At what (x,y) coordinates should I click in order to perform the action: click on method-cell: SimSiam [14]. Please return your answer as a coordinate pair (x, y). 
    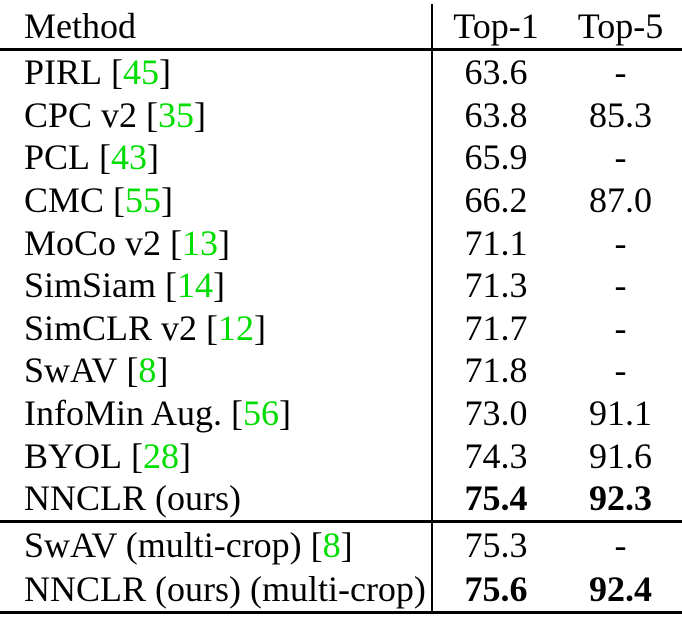
    Looking at the image, I should click on (215, 285).